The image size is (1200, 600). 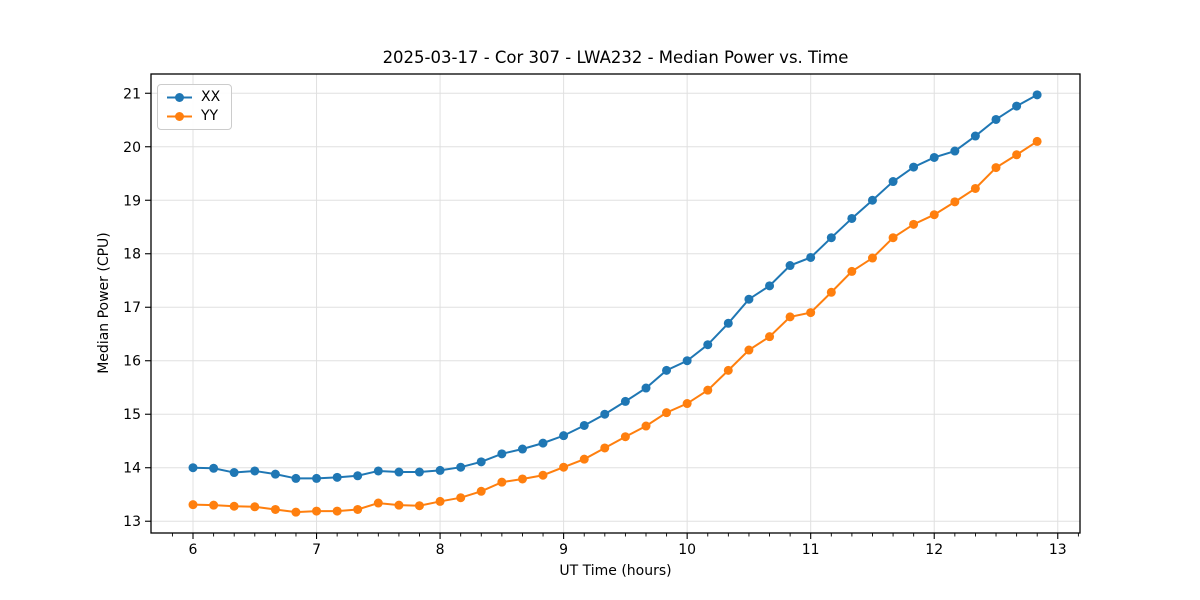 I want to click on x-tick-label: 11, so click(x=811, y=550).